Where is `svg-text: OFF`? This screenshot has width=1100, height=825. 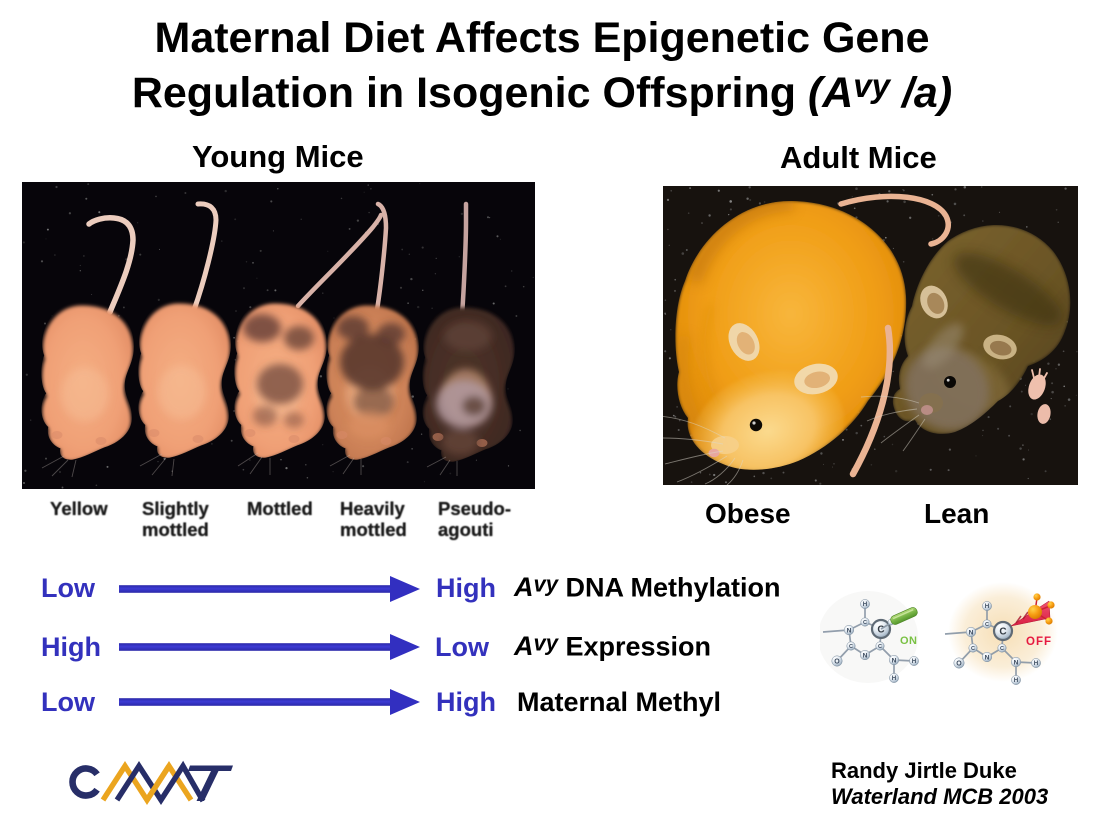 svg-text: OFF is located at coordinates (1039, 642).